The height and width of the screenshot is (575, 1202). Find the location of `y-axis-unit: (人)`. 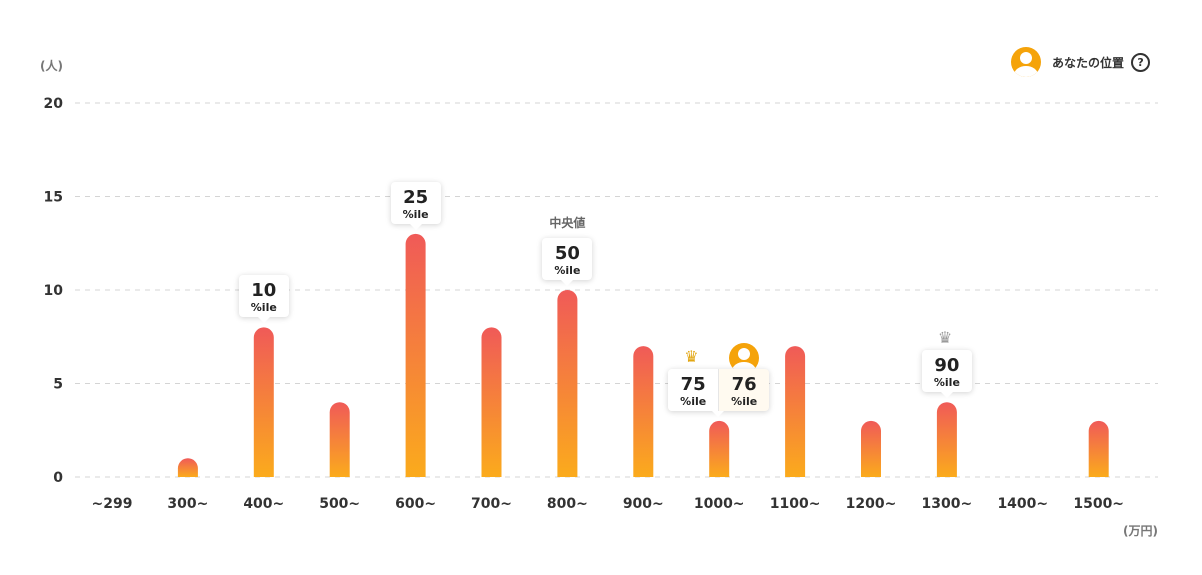

y-axis-unit: (人) is located at coordinates (51, 65).